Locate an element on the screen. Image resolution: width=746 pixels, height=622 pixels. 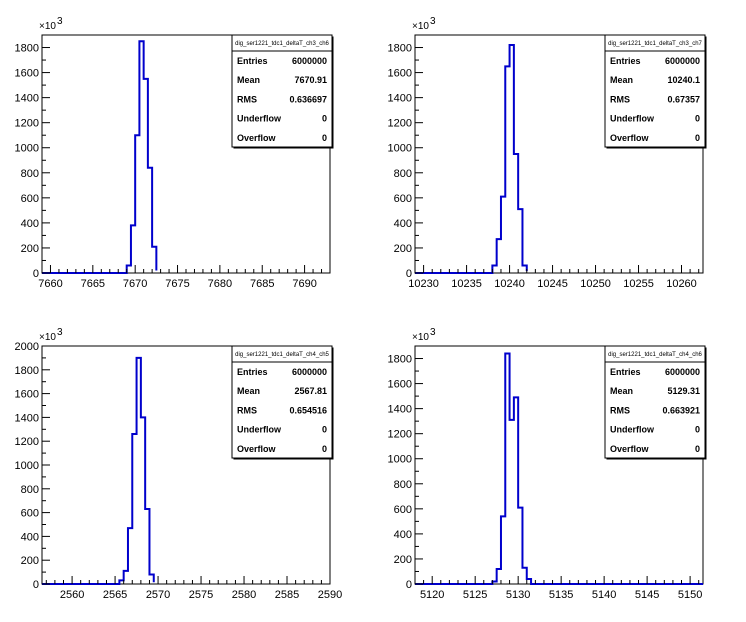
stats-value: 7670.91 is located at coordinates (310, 80).